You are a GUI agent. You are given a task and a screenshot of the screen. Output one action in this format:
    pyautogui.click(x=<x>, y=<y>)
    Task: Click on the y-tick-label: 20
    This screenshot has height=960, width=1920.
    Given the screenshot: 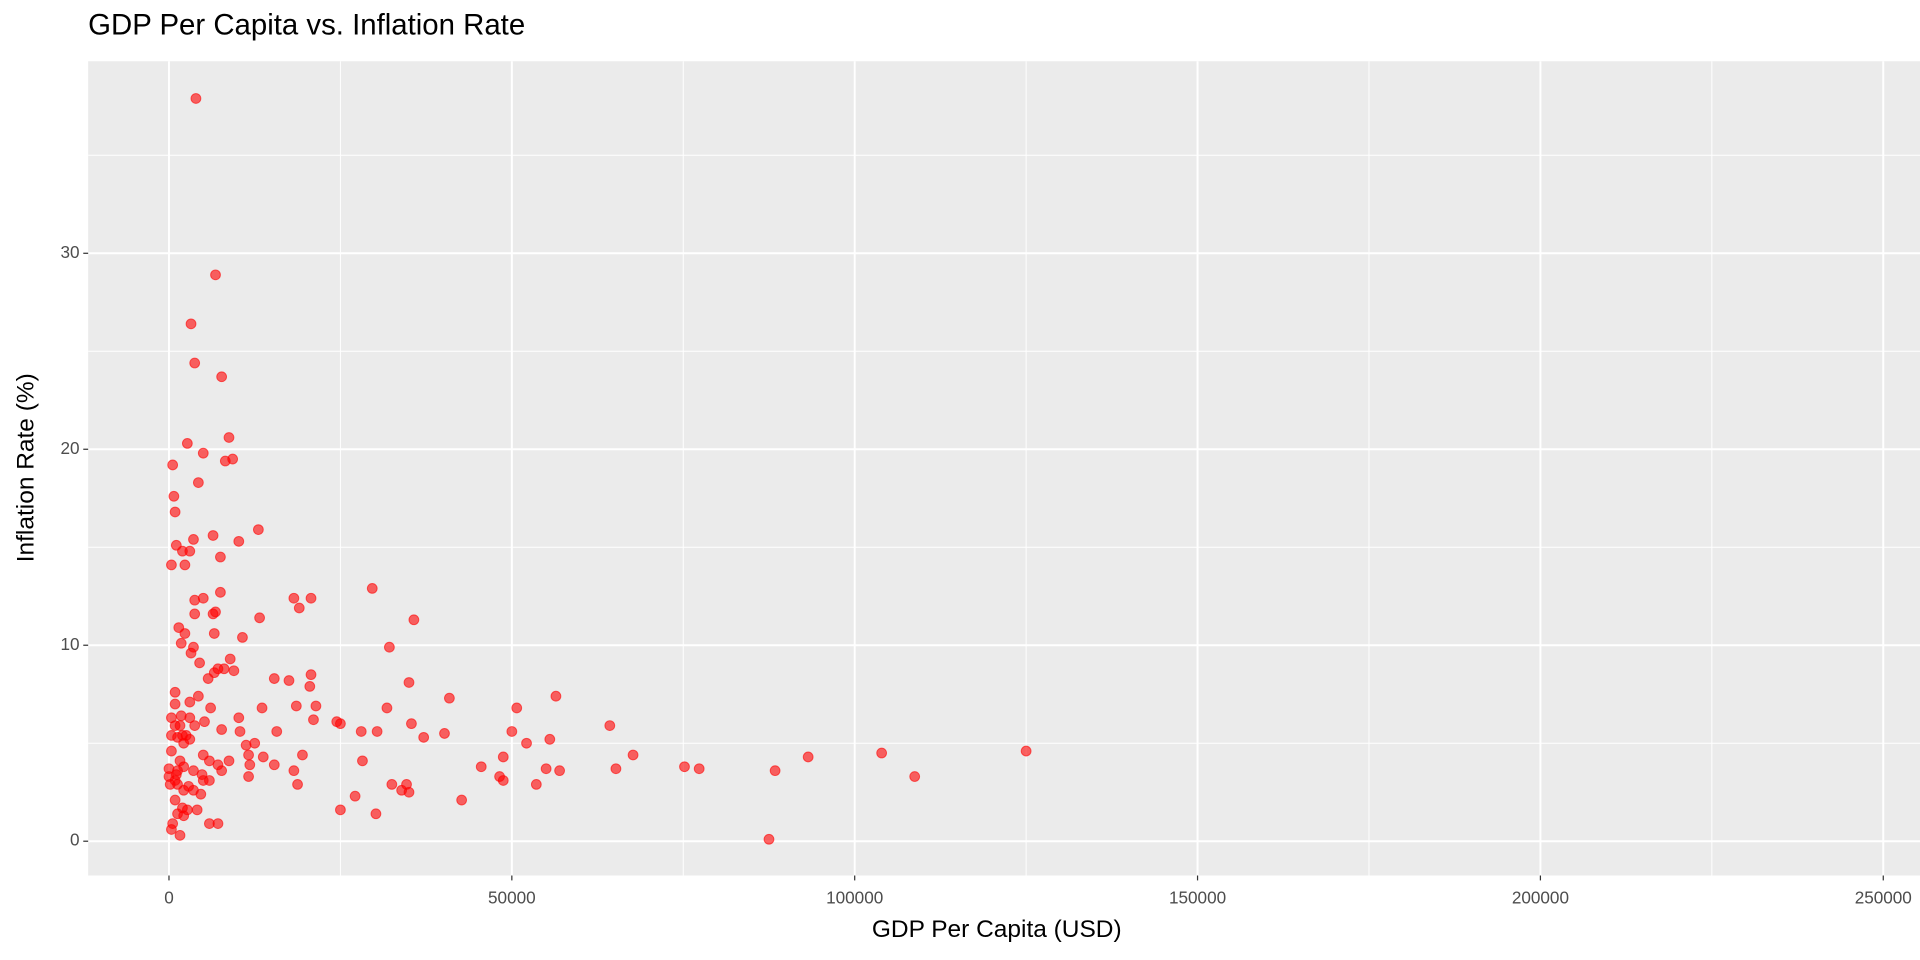 What is the action you would take?
    pyautogui.click(x=70, y=448)
    